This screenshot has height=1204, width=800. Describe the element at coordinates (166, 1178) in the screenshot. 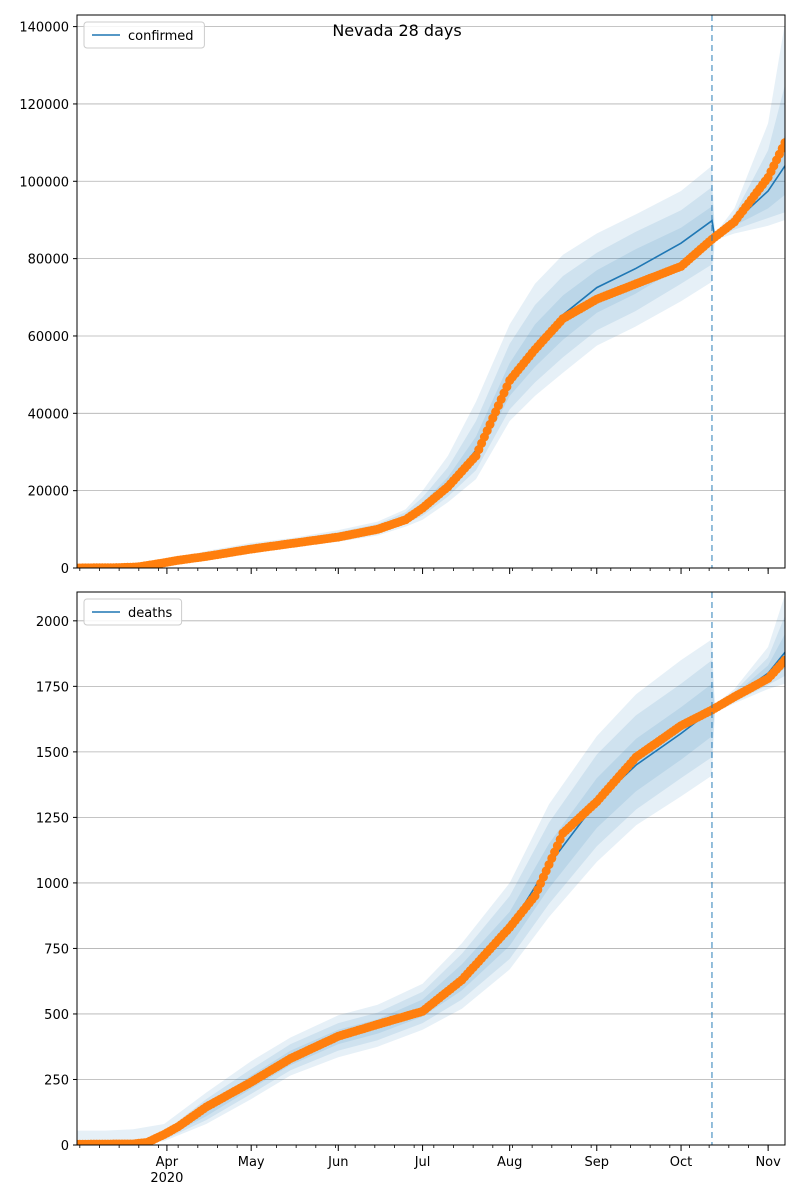

I see `x-tick-year-label: 2020` at that location.